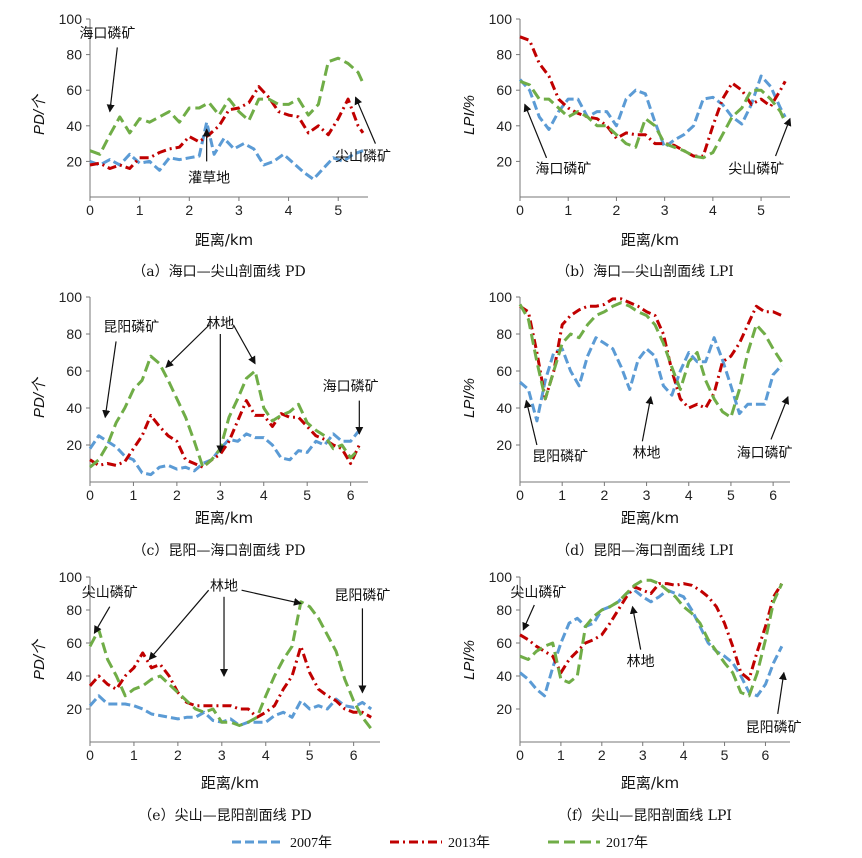  Describe the element at coordinates (647, 453) in the screenshot. I see `panel-4-annotation-label: 林地` at that location.